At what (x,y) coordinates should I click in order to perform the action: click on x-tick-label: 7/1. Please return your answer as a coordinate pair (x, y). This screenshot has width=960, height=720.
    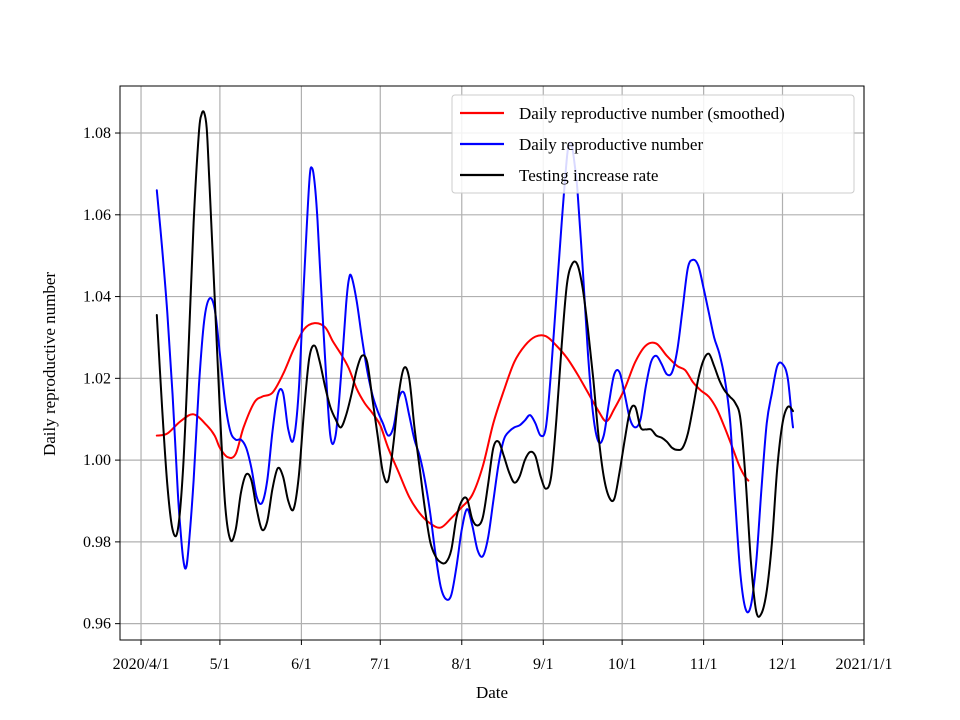
    Looking at the image, I should click on (380, 664).